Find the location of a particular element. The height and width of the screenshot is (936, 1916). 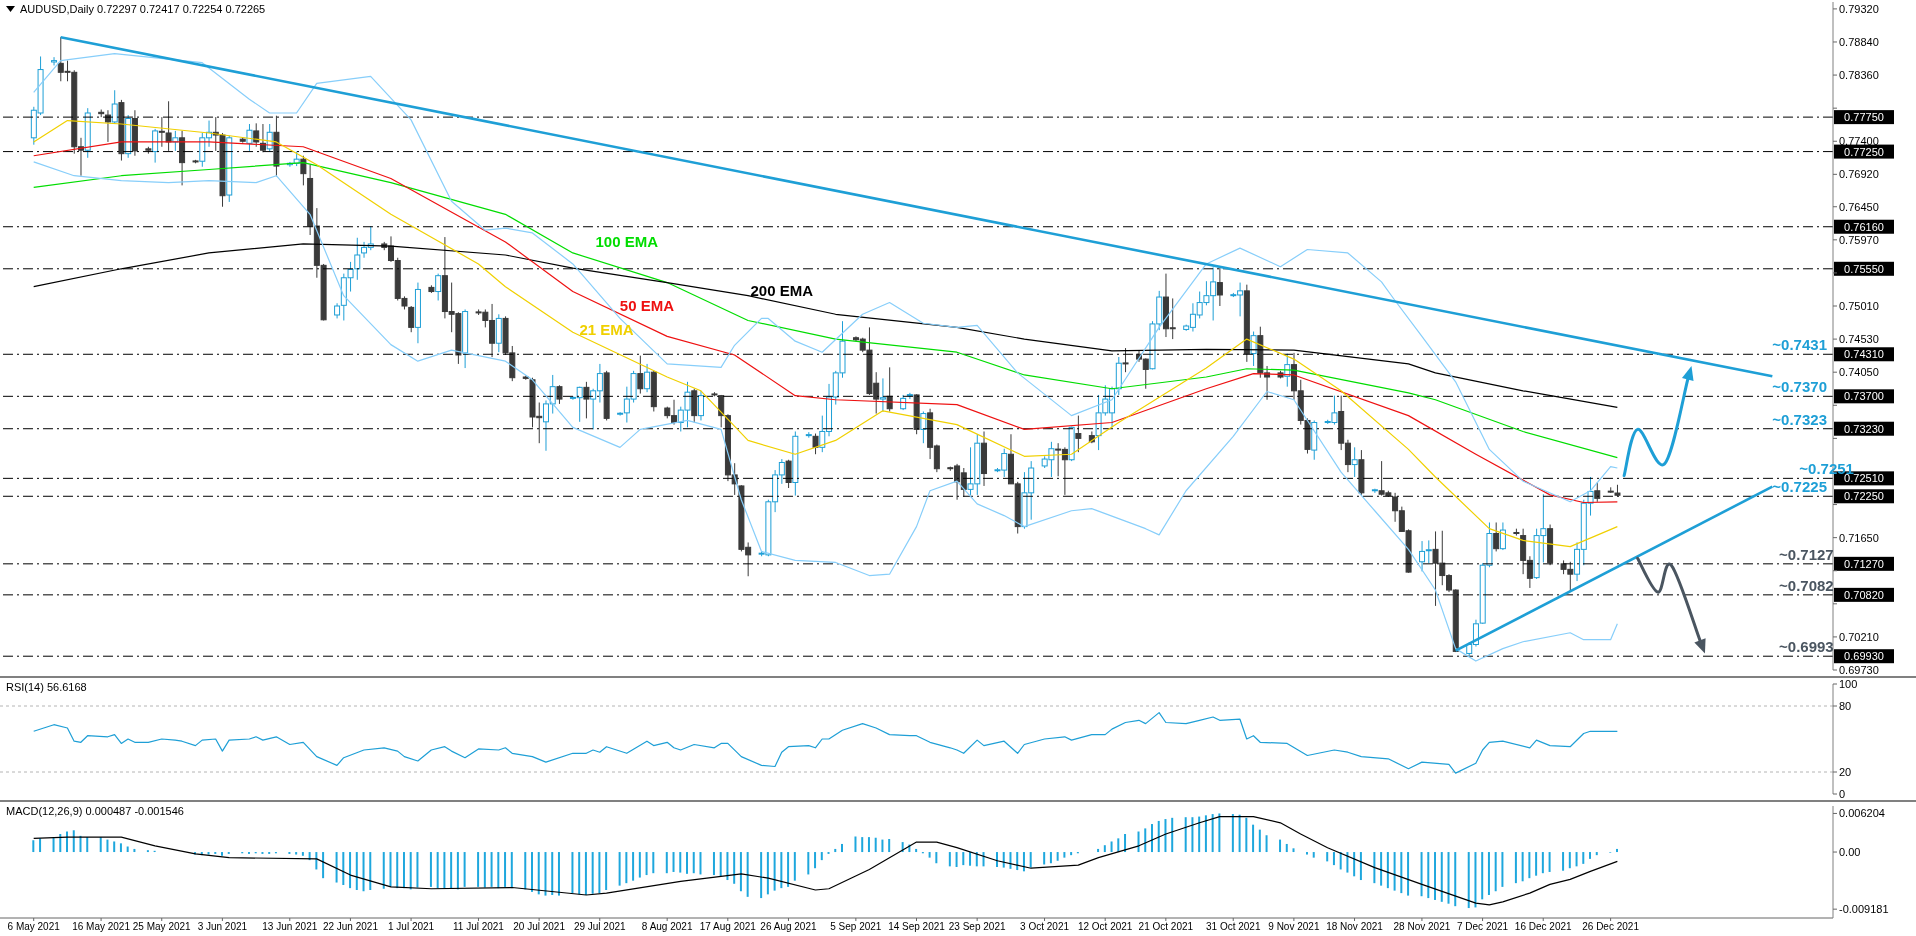

ref-line-label: 0.72250 is located at coordinates (1864, 496).